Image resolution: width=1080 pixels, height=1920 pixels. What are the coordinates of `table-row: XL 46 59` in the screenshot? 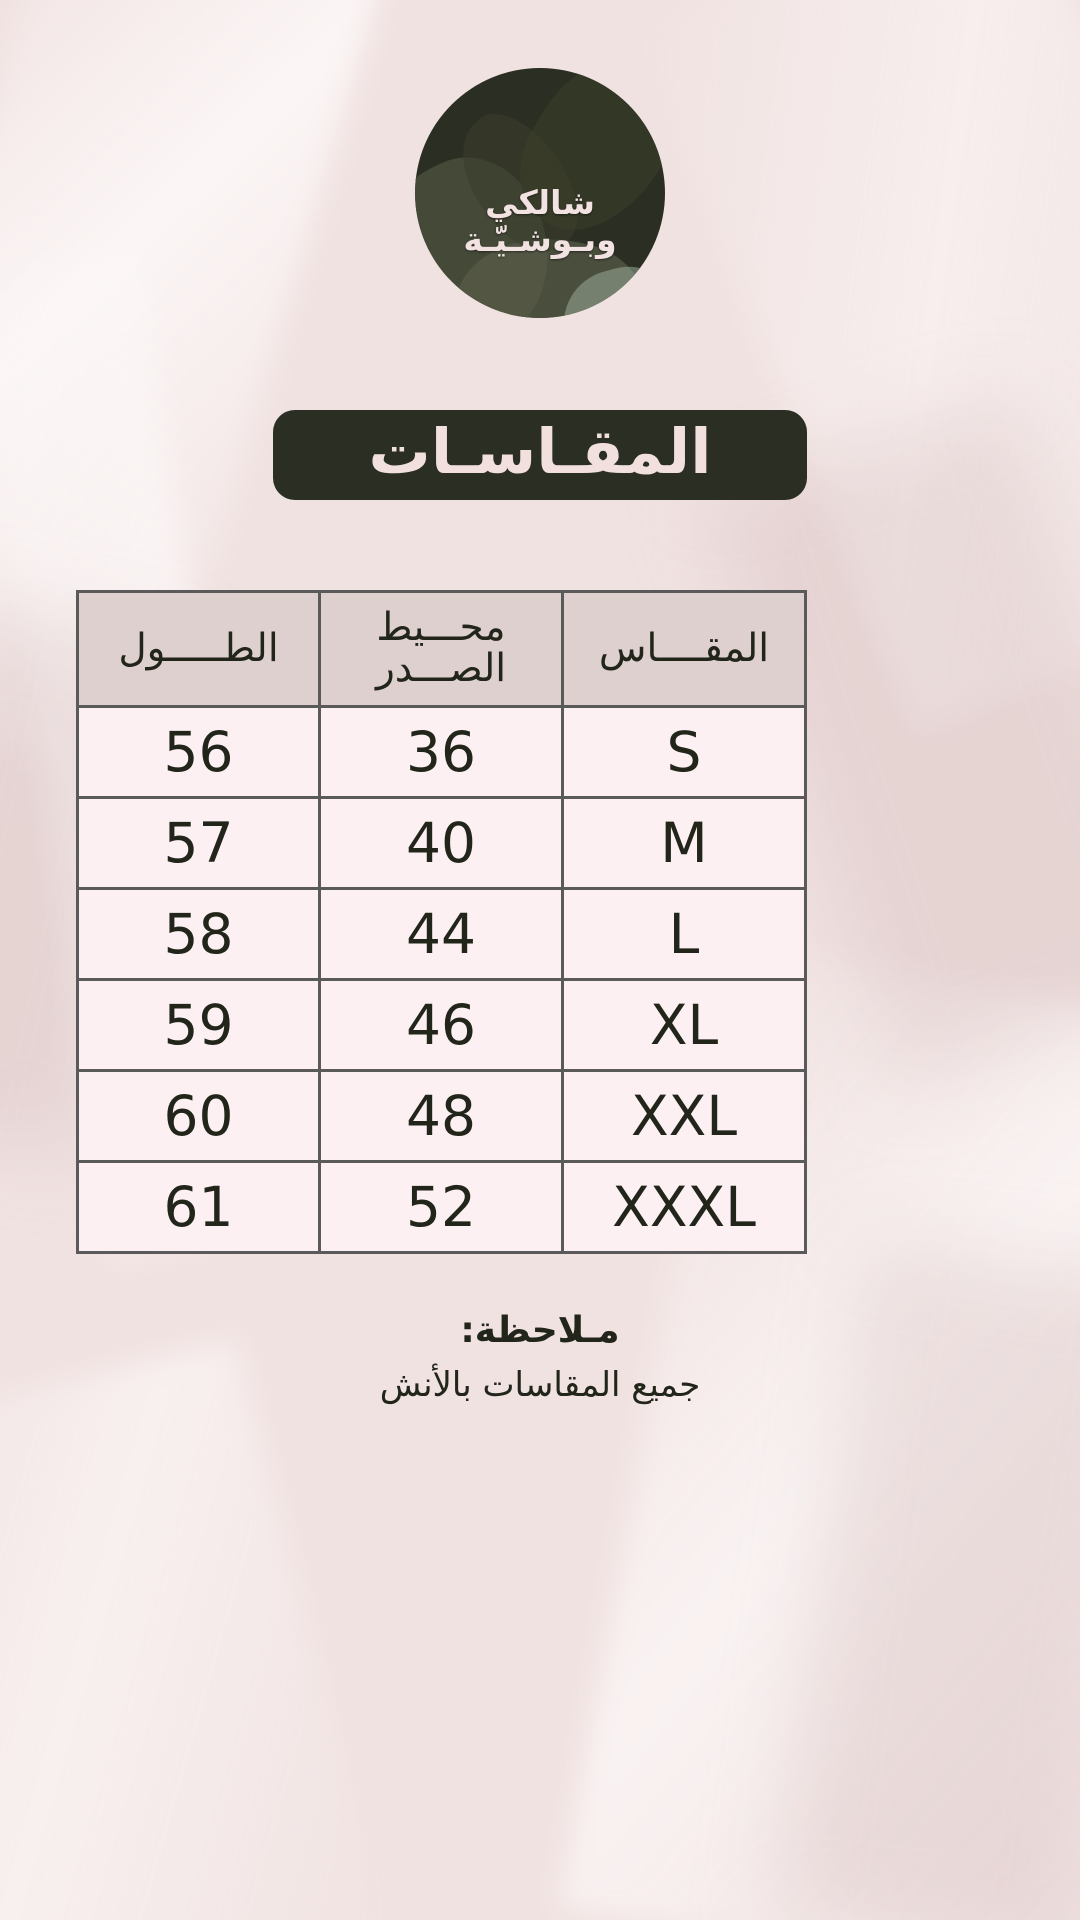 It's located at (441, 1025).